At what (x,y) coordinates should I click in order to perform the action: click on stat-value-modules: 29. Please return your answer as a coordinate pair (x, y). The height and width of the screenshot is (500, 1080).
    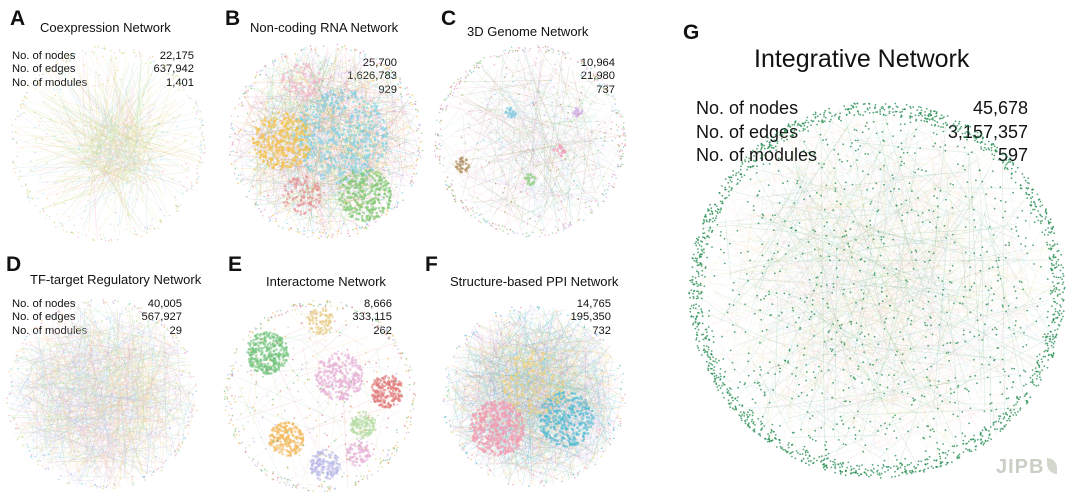
    Looking at the image, I should click on (175, 330).